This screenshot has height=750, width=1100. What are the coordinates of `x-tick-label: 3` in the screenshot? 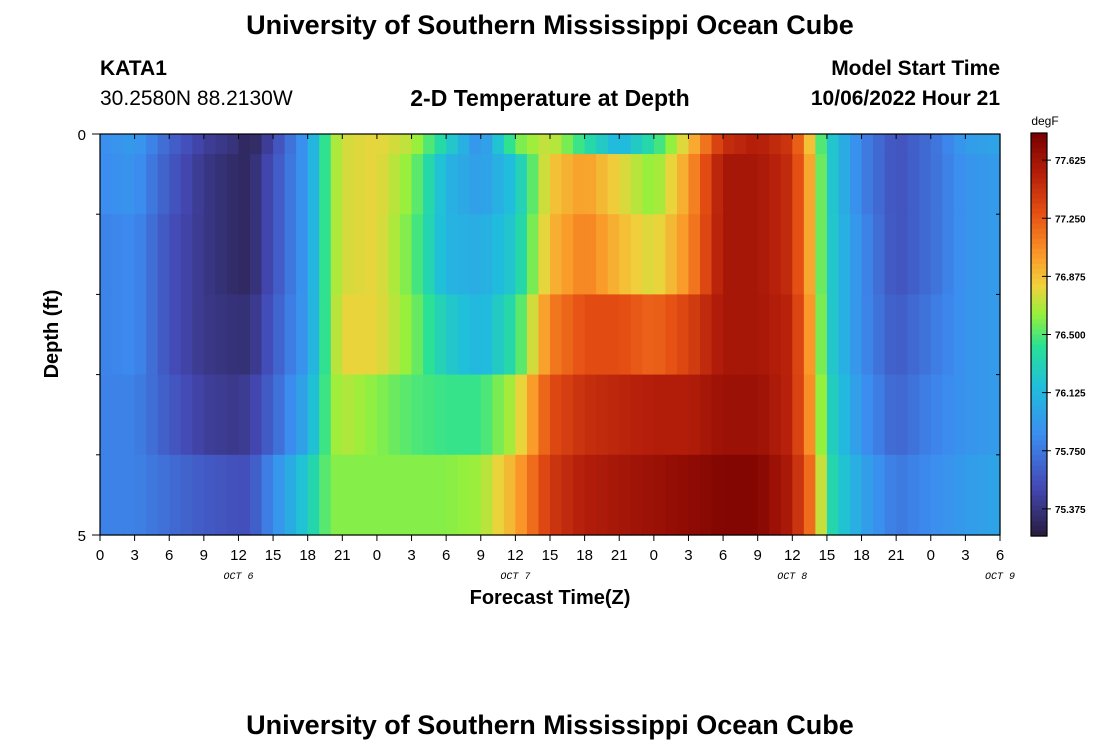 It's located at (411, 555).